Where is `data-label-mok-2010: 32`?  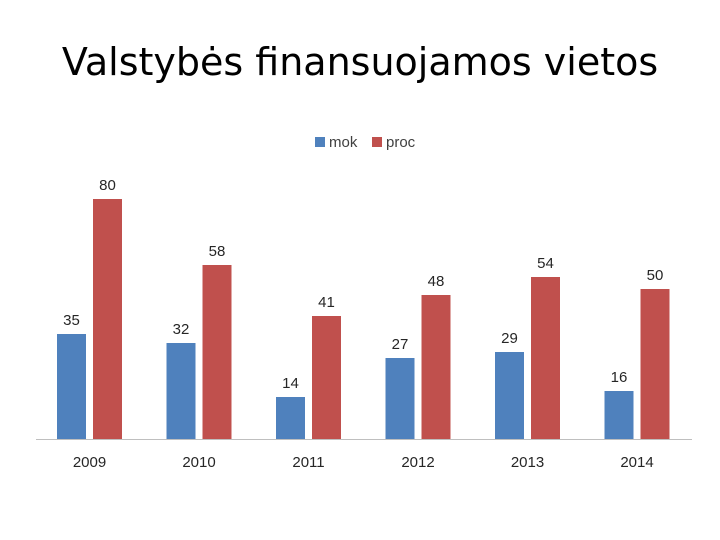
data-label-mok-2010: 32 is located at coordinates (181, 329).